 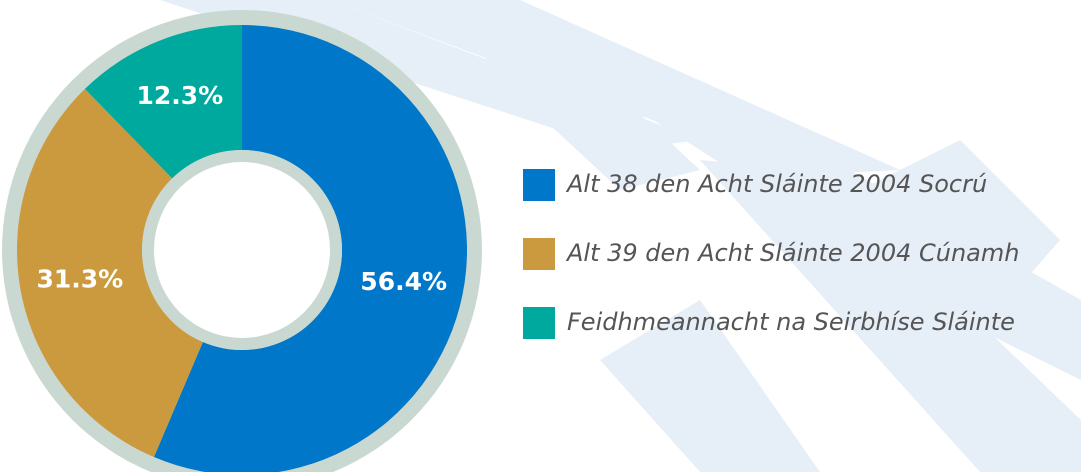 I want to click on legend-label: Alt 39 den Acht Sláinte 2004 Cúnamh, so click(x=792, y=253).